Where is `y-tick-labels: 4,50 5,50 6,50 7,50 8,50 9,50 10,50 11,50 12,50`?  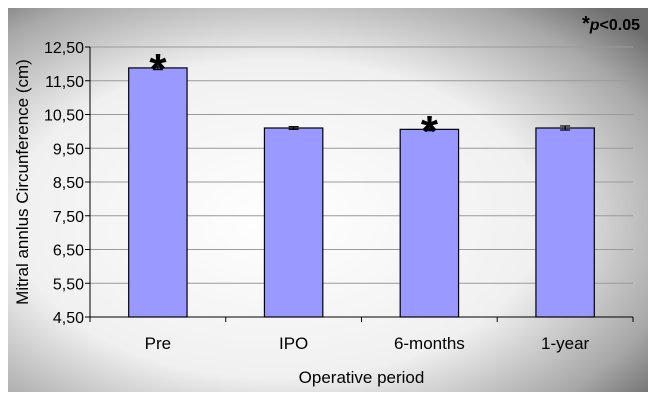
y-tick-labels: 4,50 5,50 6,50 7,50 8,50 9,50 10,50 11,50 12,50 is located at coordinates (67, 183).